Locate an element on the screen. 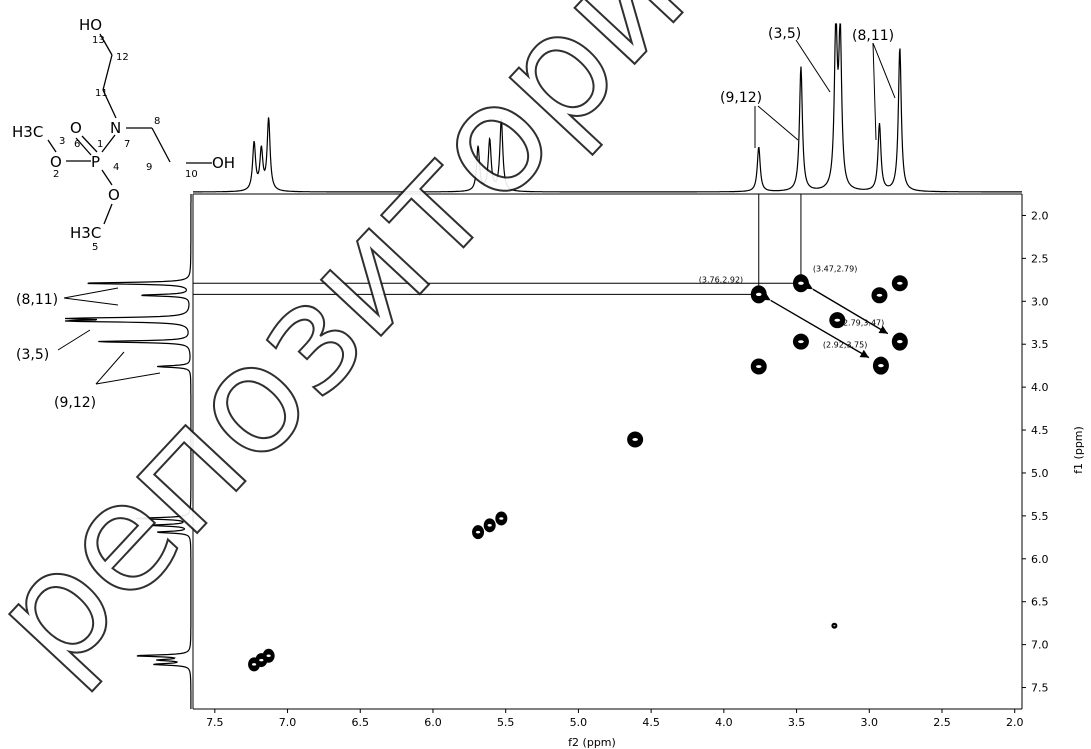  x-tick-label: 2.0 is located at coordinates (1015, 722).